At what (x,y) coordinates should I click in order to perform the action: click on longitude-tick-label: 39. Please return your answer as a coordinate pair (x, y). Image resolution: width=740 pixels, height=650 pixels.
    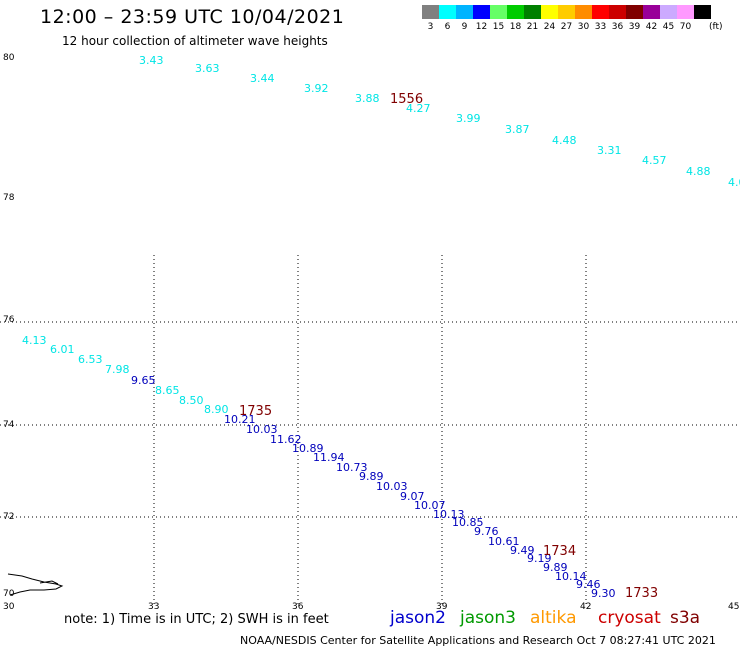
    Looking at the image, I should click on (442, 607).